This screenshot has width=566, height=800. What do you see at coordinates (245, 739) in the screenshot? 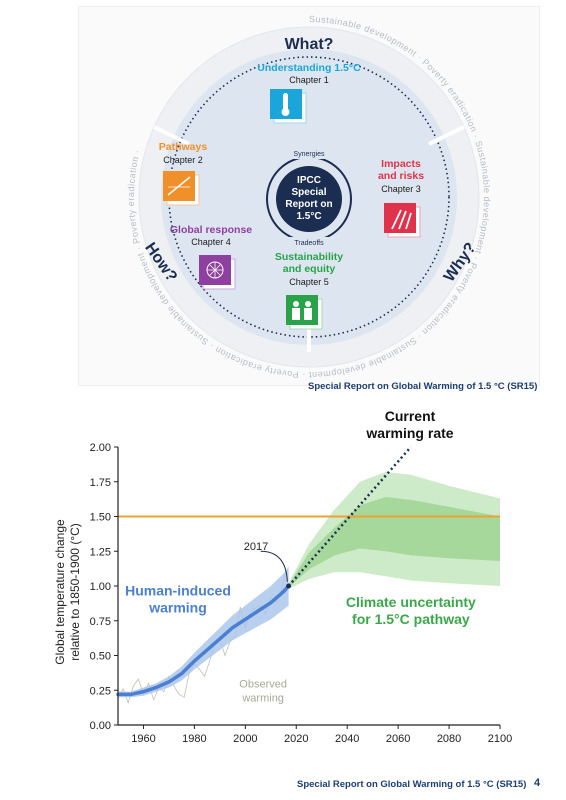
I see `x-tick-label: 2000` at bounding box center [245, 739].